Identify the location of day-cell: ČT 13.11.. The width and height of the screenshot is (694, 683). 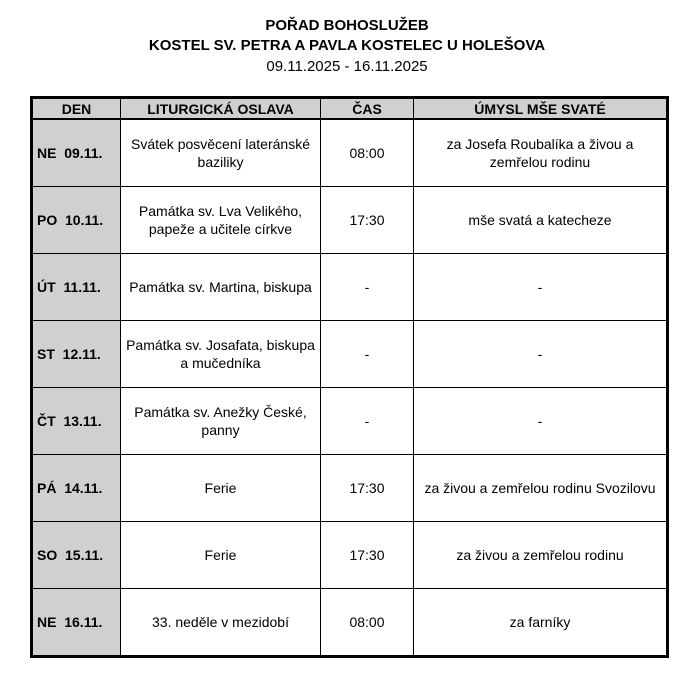
(76, 421).